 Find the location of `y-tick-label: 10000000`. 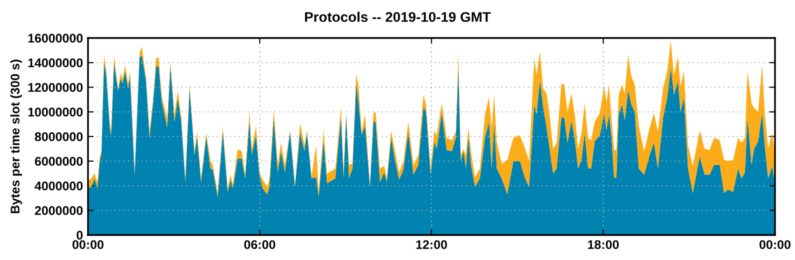

y-tick-label: 10000000 is located at coordinates (55, 112).